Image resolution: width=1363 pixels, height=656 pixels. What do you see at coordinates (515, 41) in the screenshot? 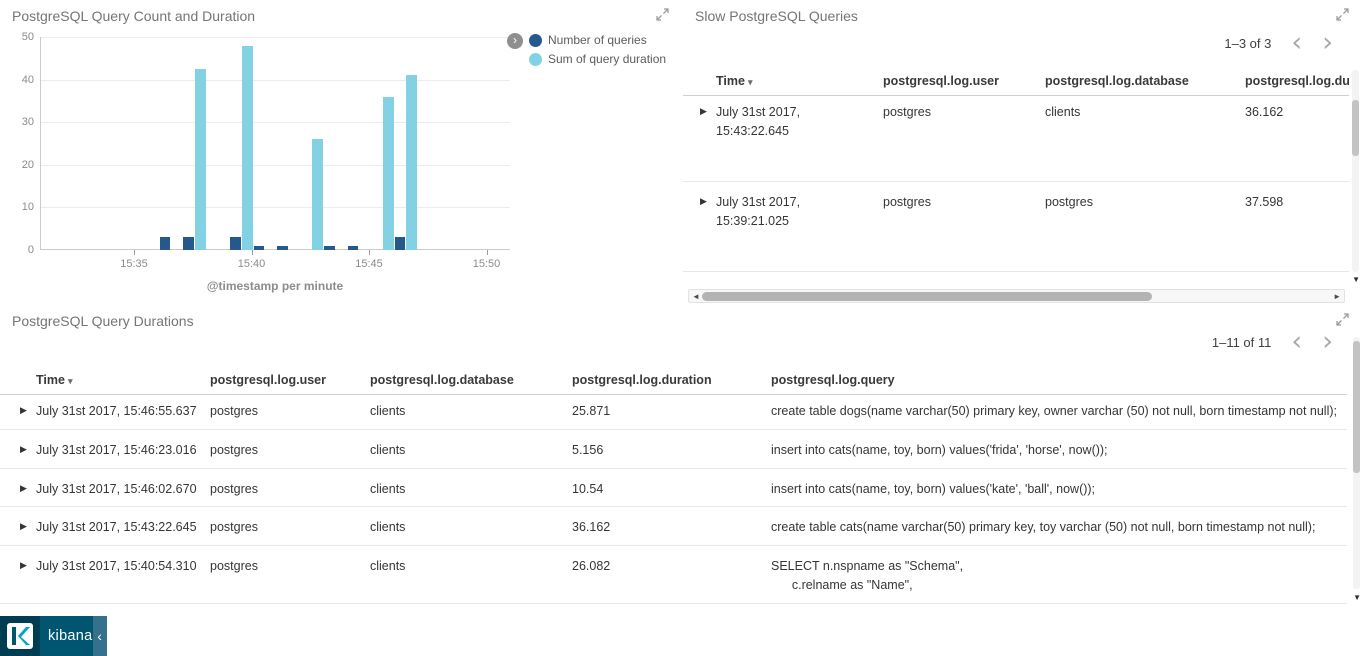
I see `legend-toggle-icon: ›` at bounding box center [515, 41].